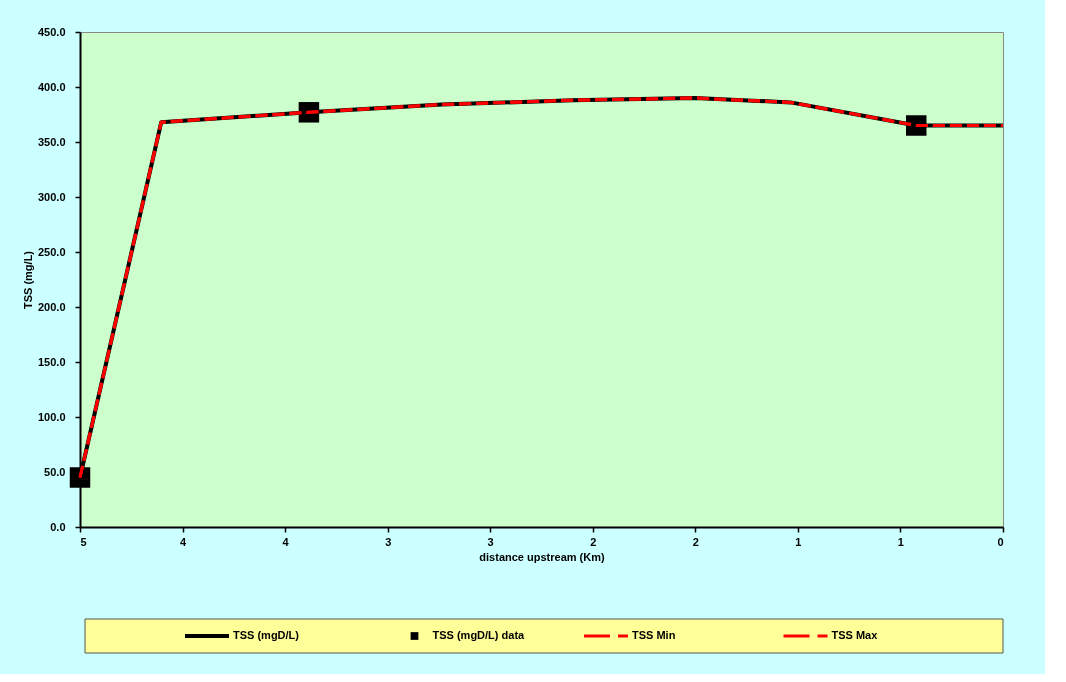 The height and width of the screenshot is (682, 1066). I want to click on y-tick-label: 350.0, so click(51, 141).